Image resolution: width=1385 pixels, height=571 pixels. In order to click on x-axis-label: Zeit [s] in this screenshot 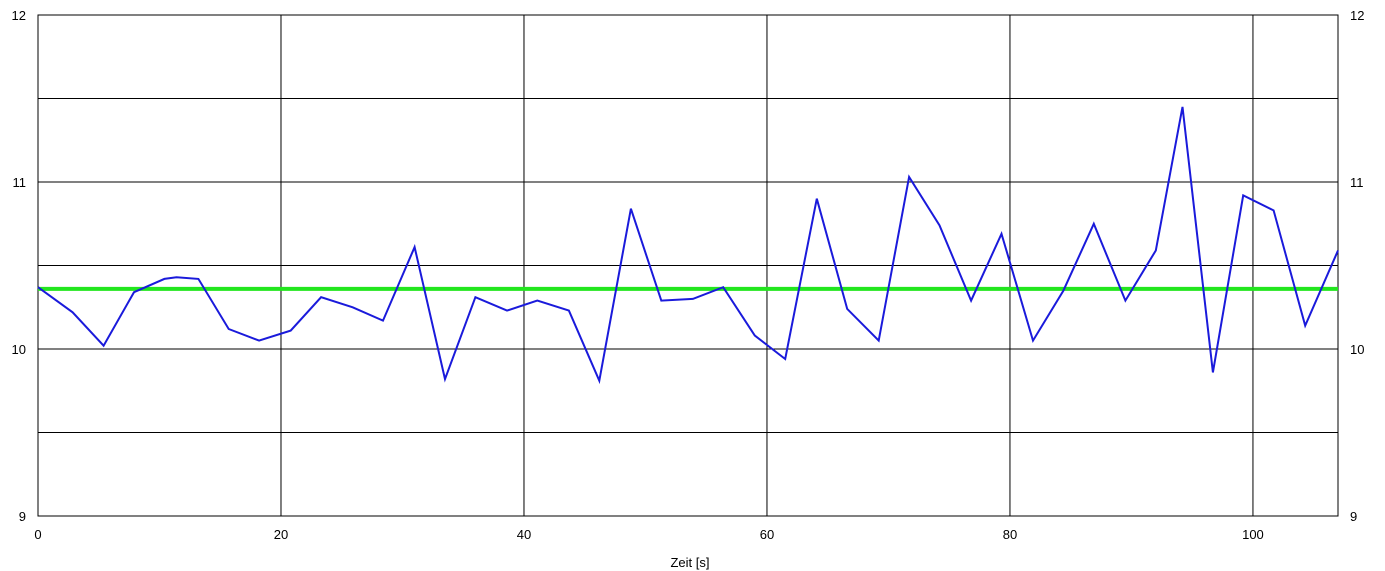, I will do `click(689, 562)`.